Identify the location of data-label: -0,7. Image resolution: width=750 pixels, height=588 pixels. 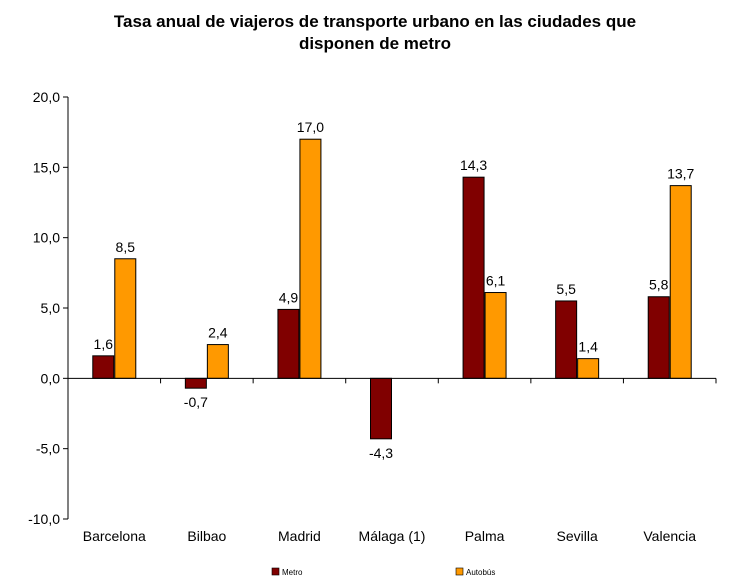
(196, 402).